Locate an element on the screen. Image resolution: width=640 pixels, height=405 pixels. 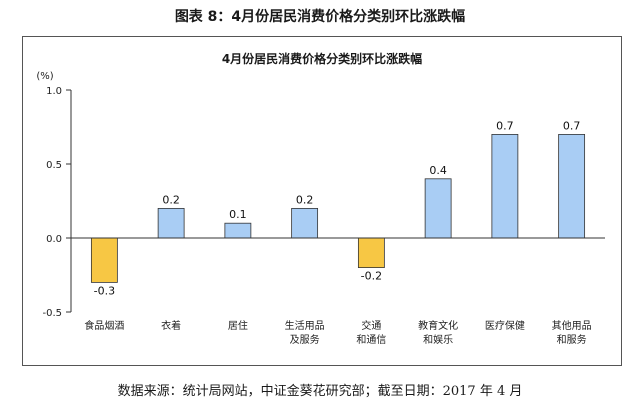
category-label: 医疗保健 is located at coordinates (505, 325).